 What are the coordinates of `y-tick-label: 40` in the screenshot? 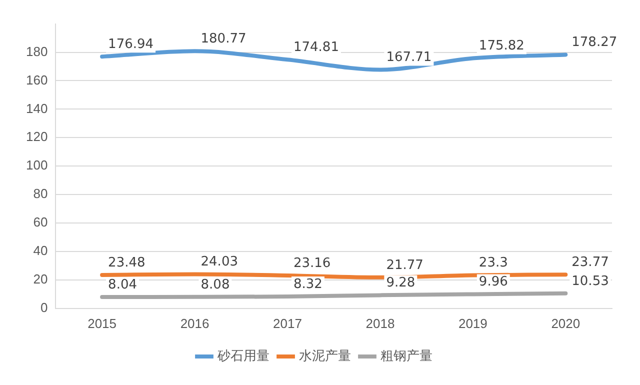 It's located at (40, 250).